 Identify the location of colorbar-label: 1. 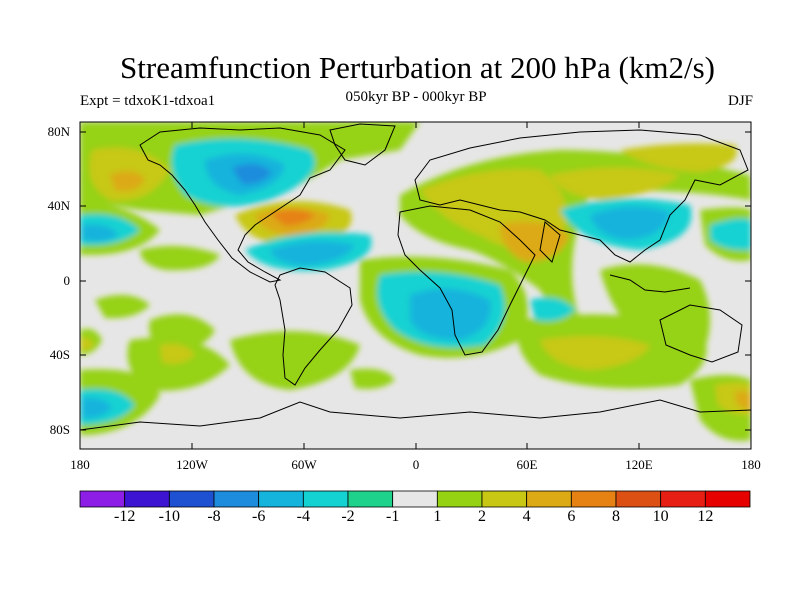
(437, 516).